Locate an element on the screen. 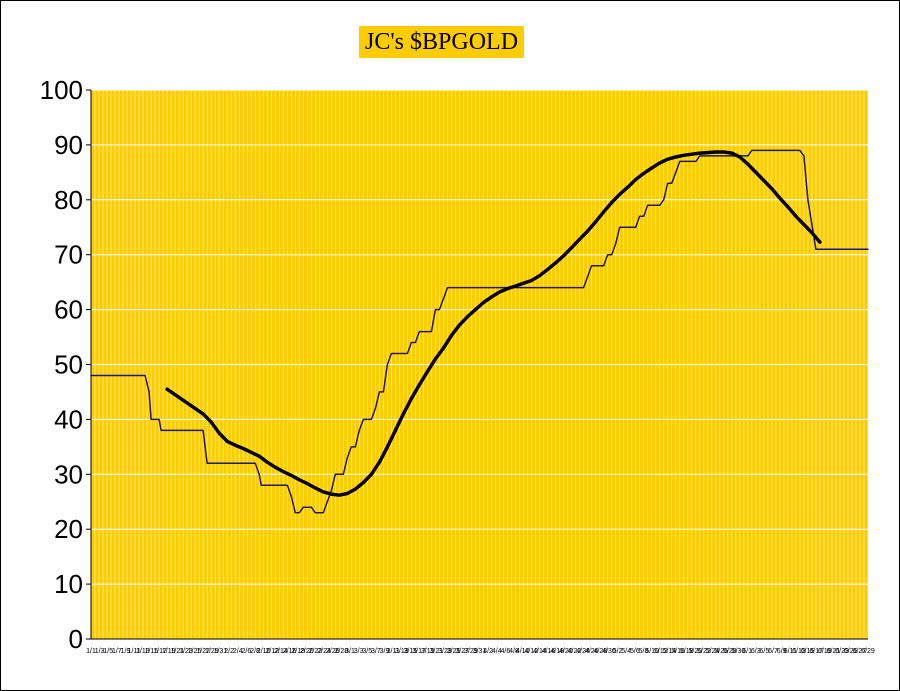 The image size is (900, 691). x-tick-label: 1/21 is located at coordinates (178, 651).